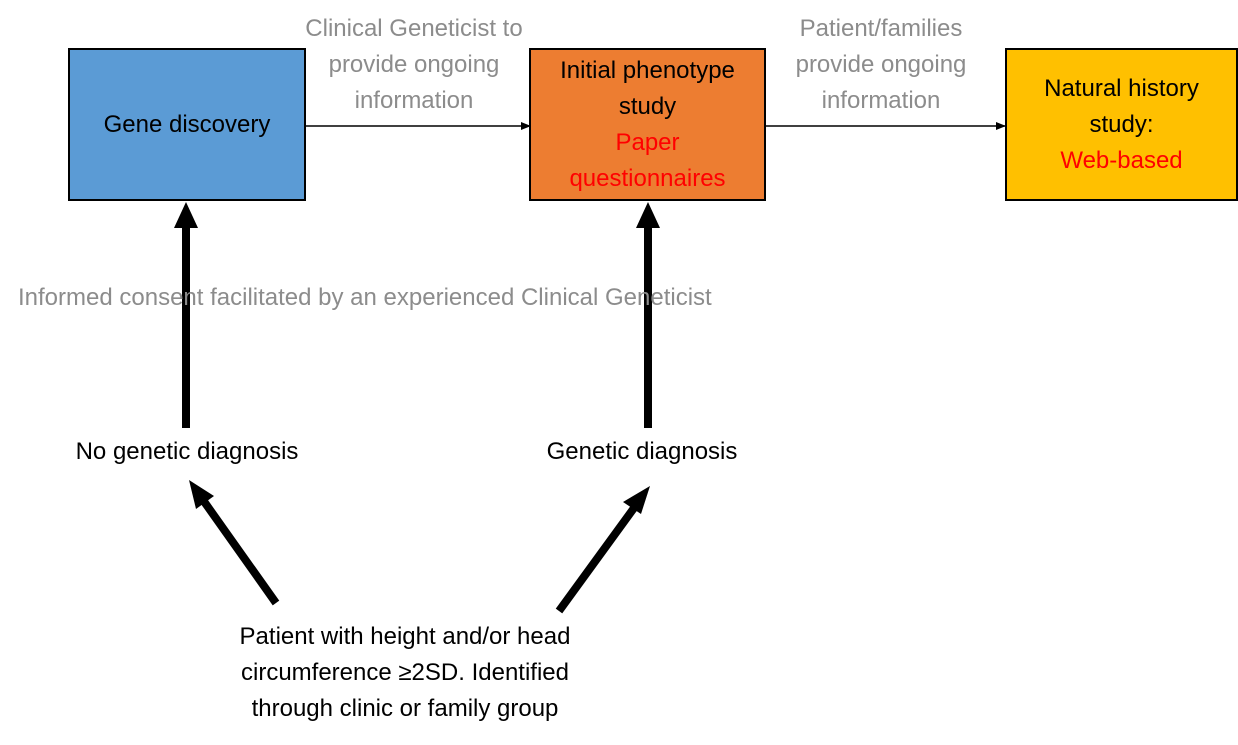  Describe the element at coordinates (647, 106) in the screenshot. I see `phenotype-study-title-line2: study` at that location.